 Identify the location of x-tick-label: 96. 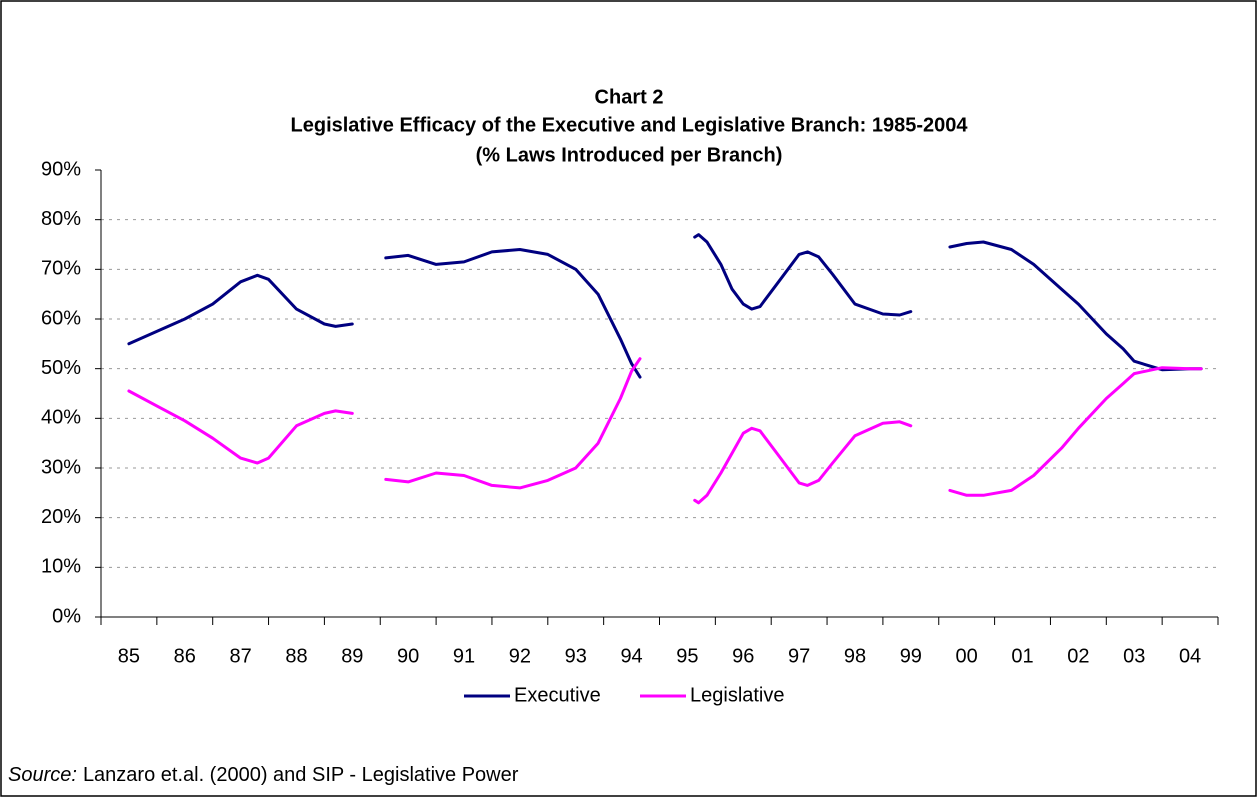
(743, 656).